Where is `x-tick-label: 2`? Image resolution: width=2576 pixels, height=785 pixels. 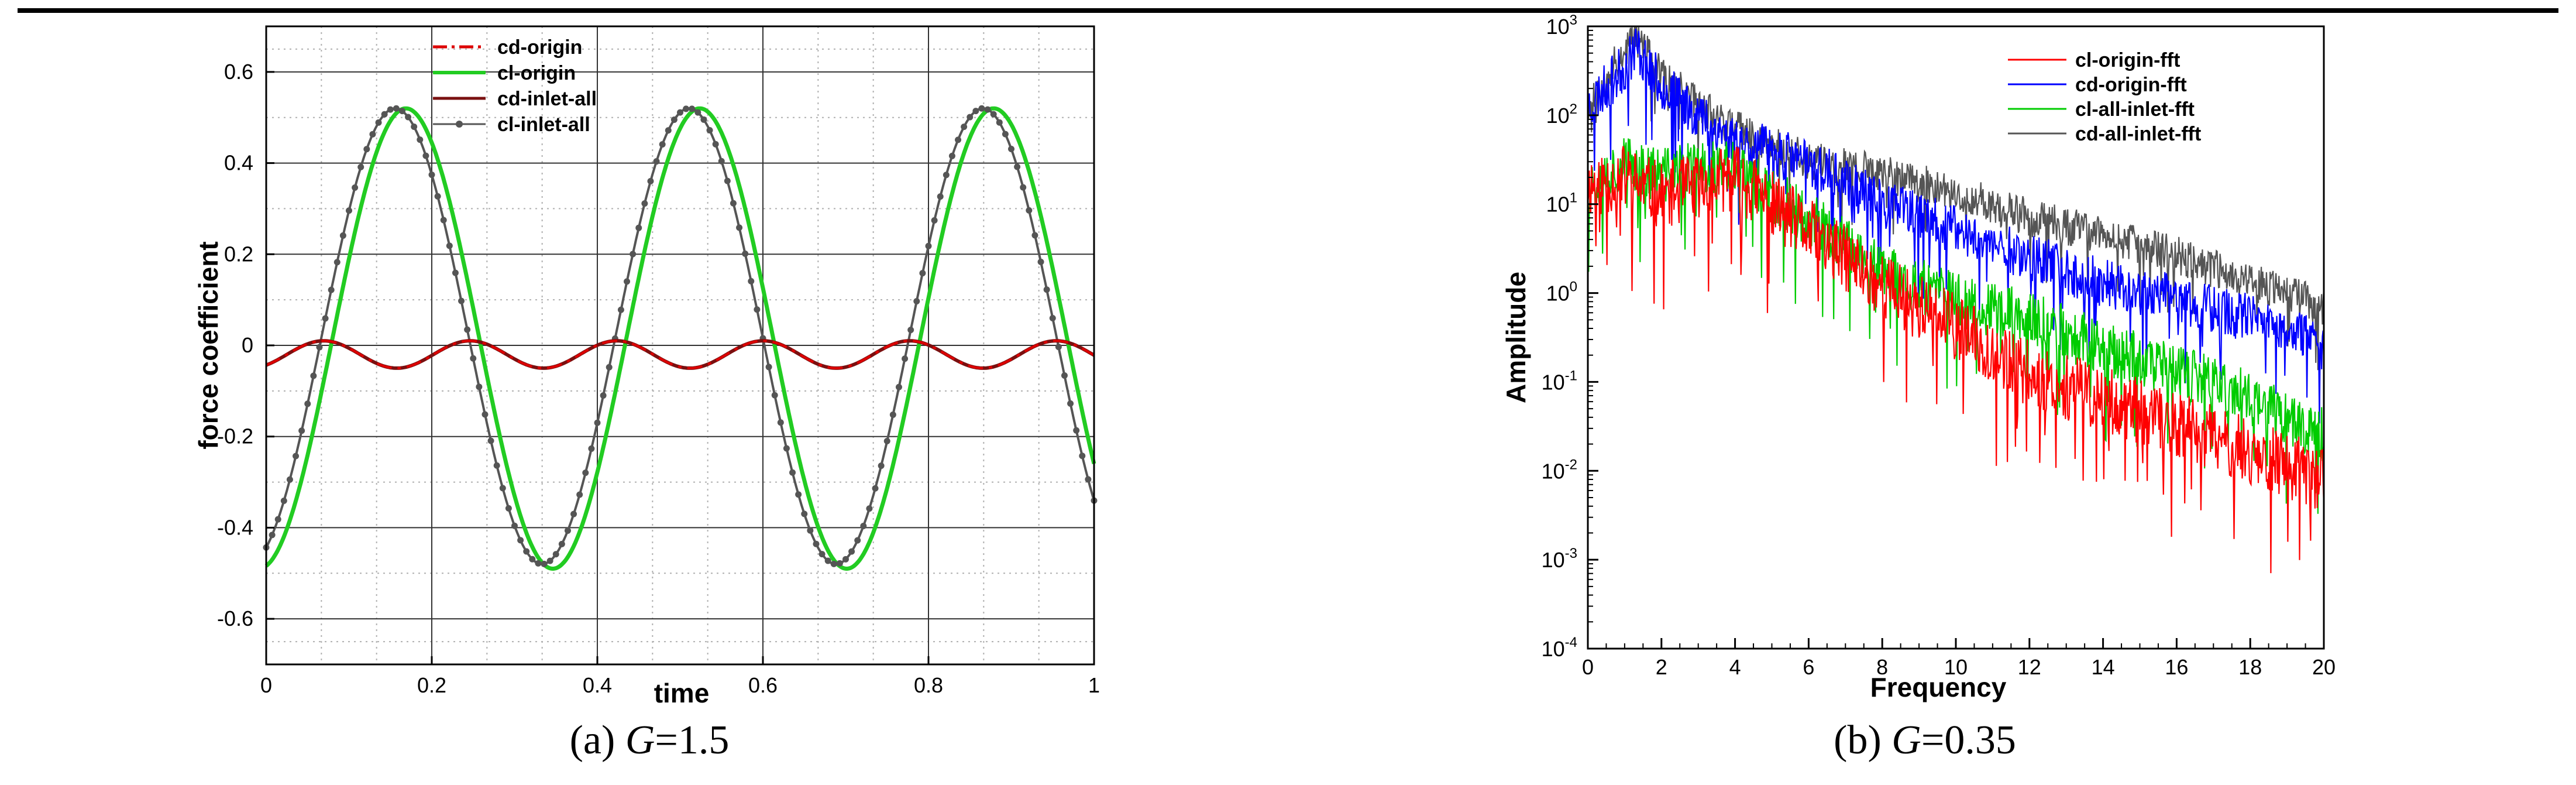 x-tick-label: 2 is located at coordinates (1662, 667).